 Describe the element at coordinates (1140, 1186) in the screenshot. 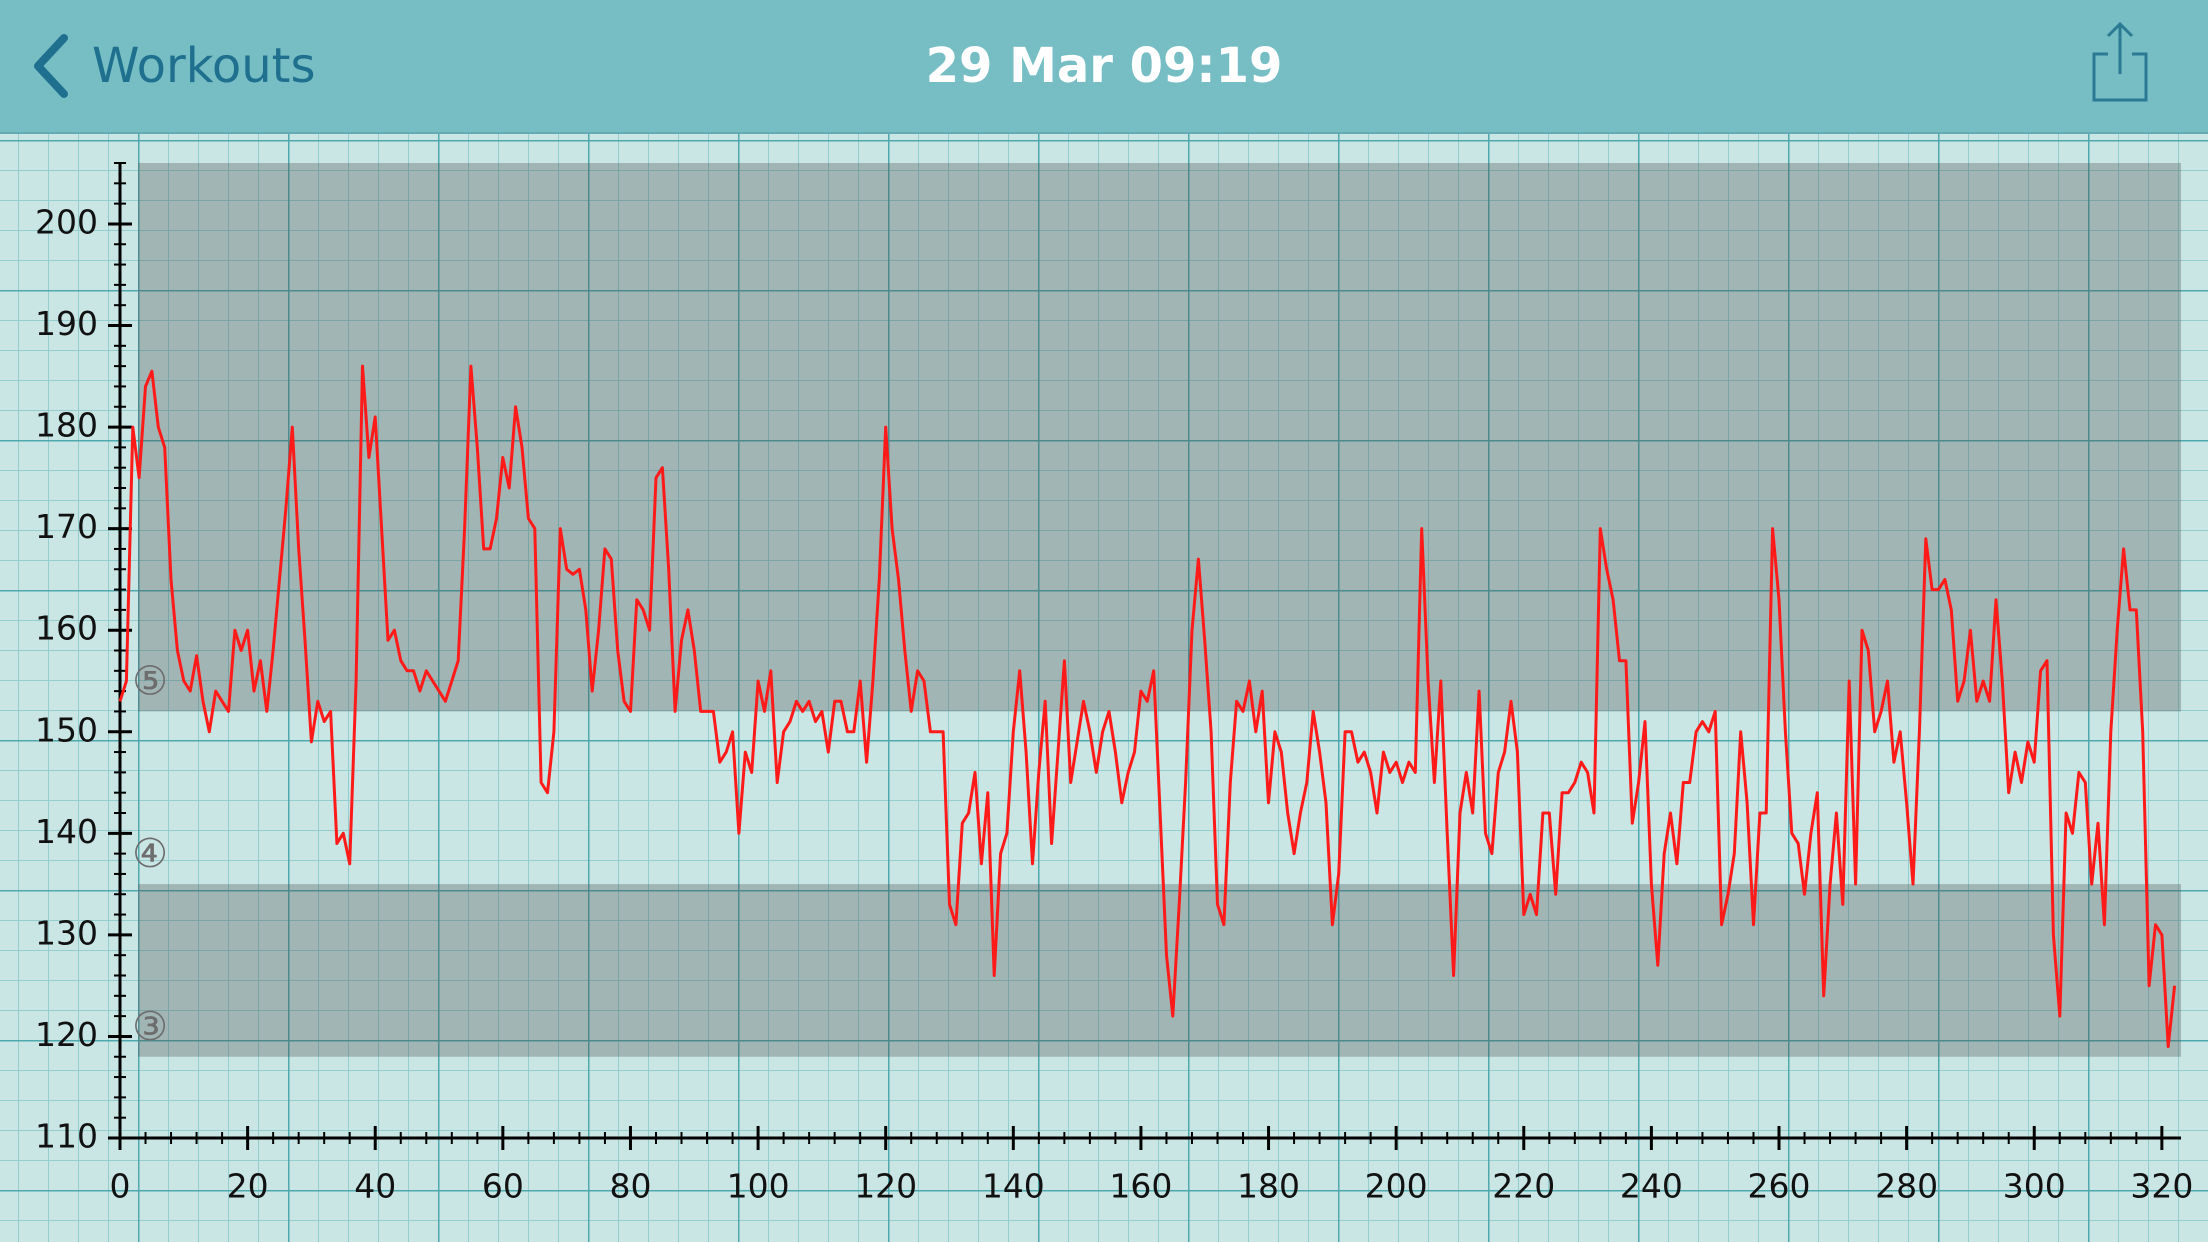

I see `x-tick-label: 160` at that location.